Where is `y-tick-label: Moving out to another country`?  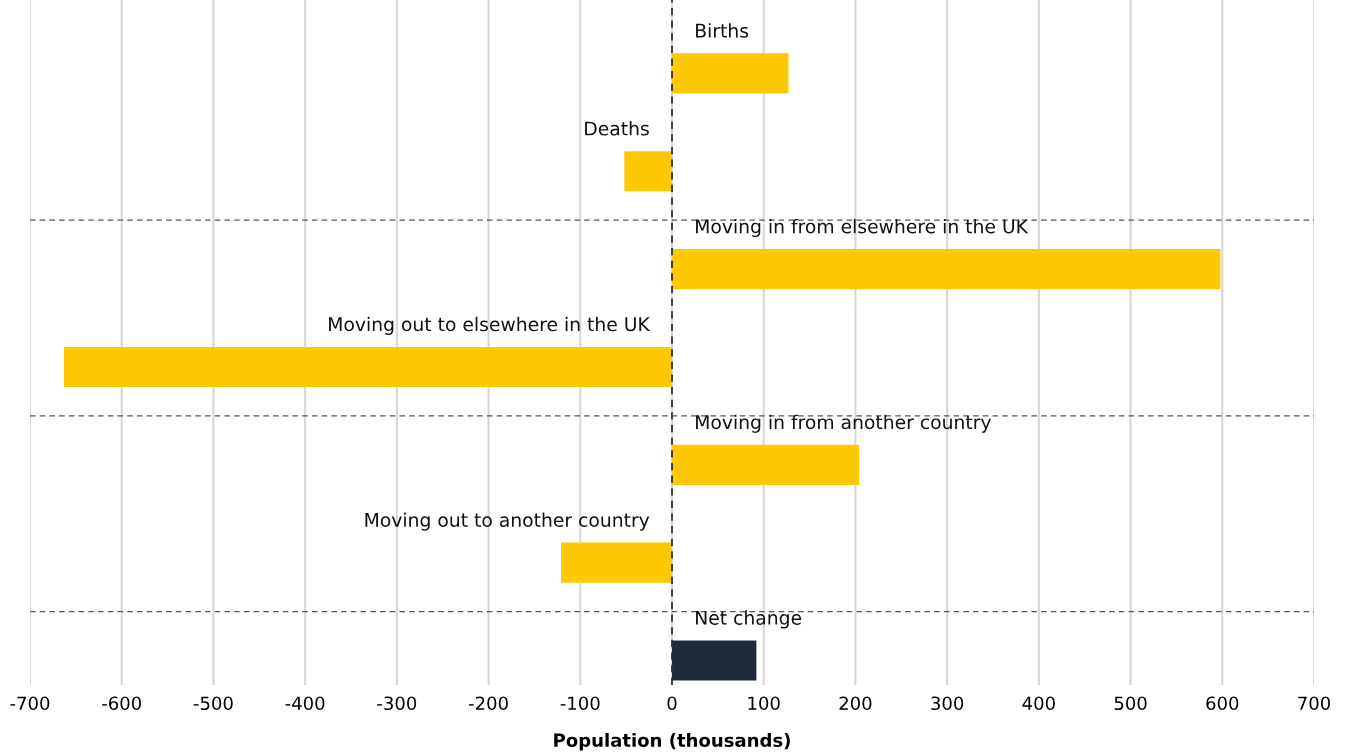 y-tick-label: Moving out to another country is located at coordinates (507, 521).